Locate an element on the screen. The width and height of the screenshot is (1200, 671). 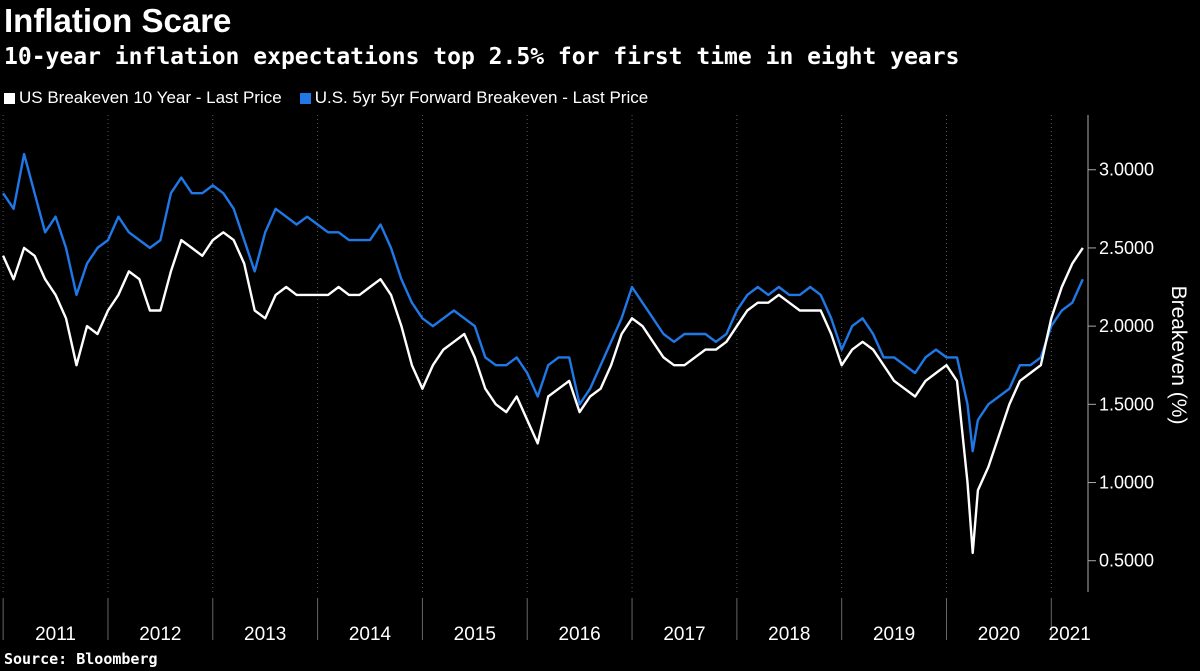
x-tick-label-2016: 2016 is located at coordinates (579, 634).